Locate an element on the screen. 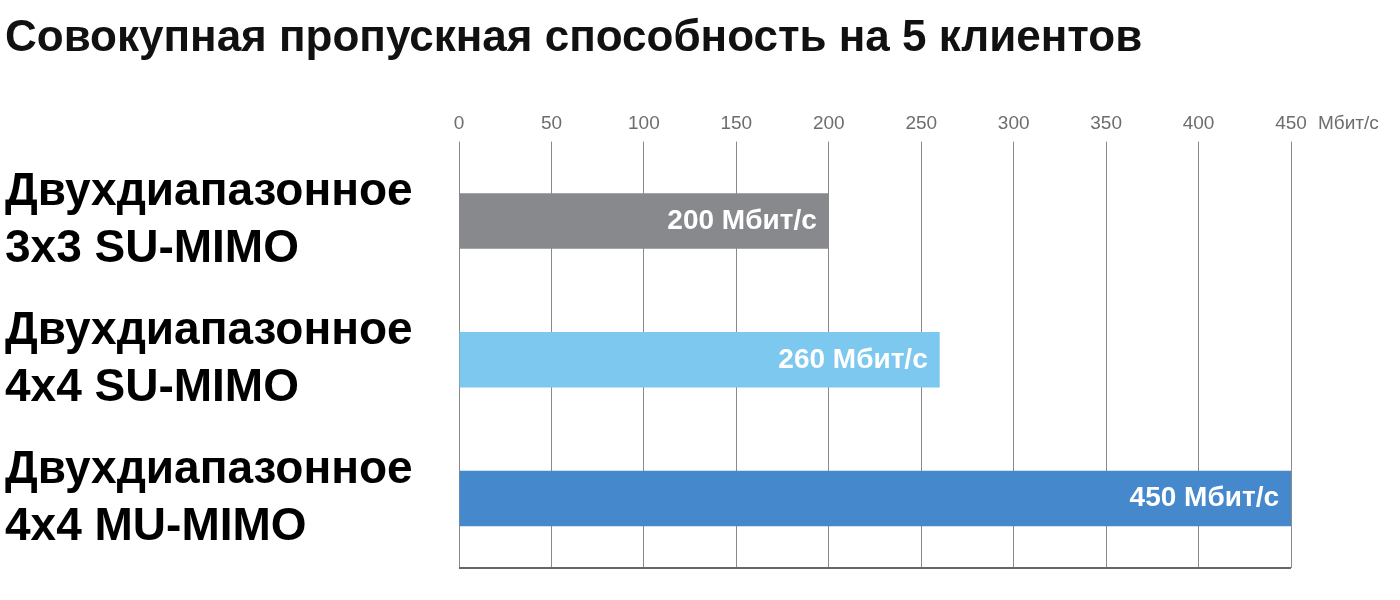 This screenshot has width=1400, height=600. x-tick-label: 400 is located at coordinates (1198, 123).